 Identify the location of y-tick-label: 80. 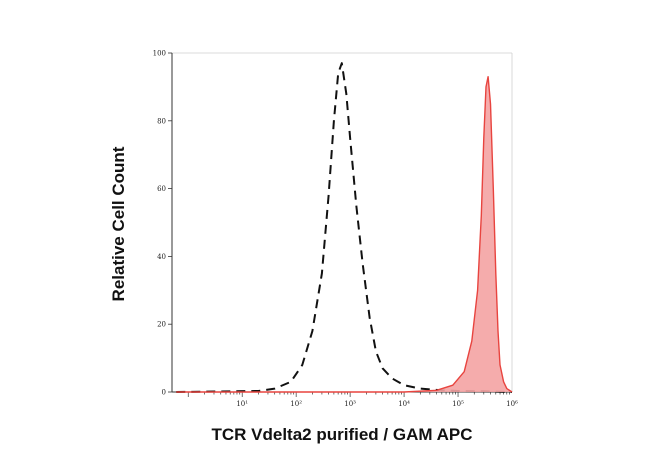
(161, 121).